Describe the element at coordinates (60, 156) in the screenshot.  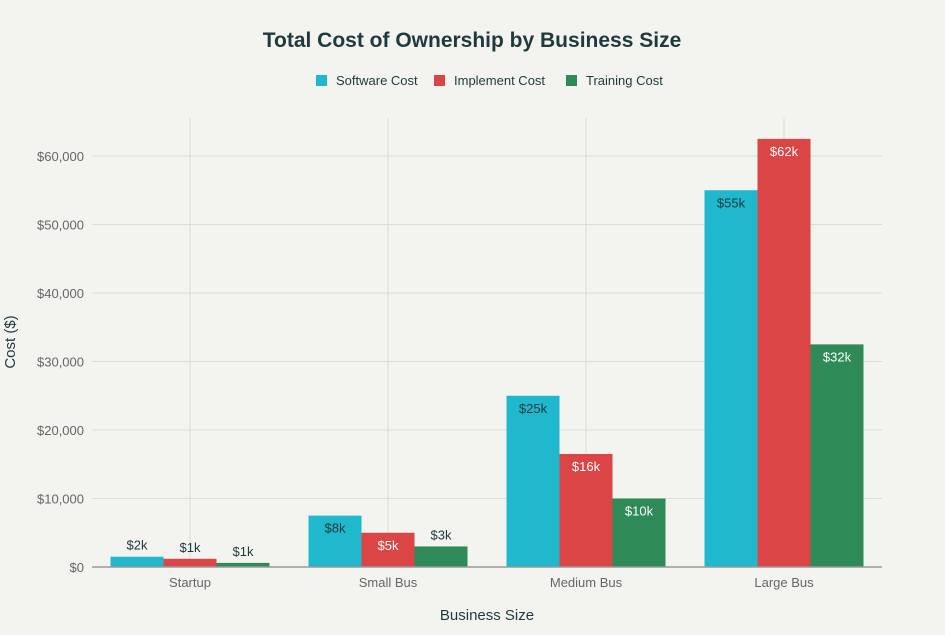
I see `y-tick-label: $60,000` at that location.